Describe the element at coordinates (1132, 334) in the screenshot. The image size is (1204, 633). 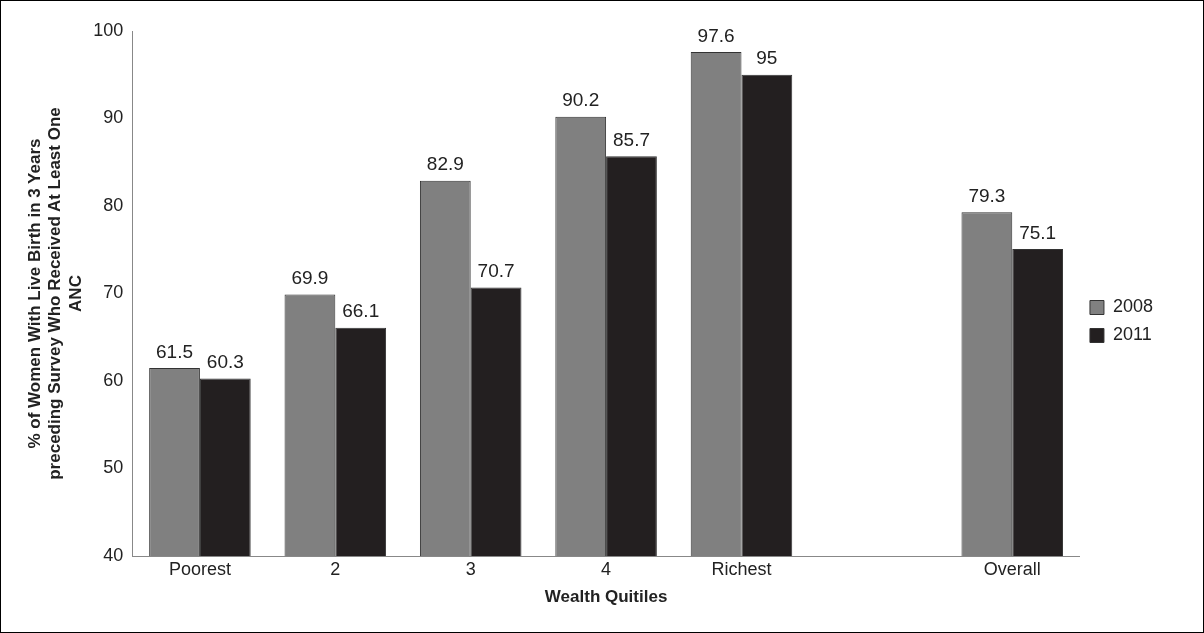
I see `legend-label: 2011` at that location.